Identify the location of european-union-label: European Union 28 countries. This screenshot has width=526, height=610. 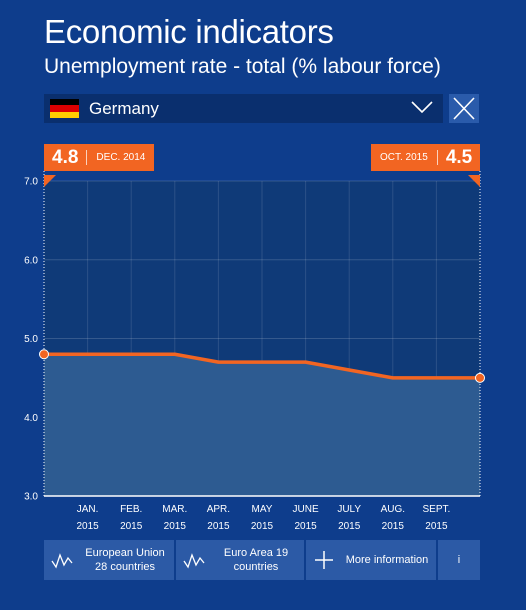
(125, 560).